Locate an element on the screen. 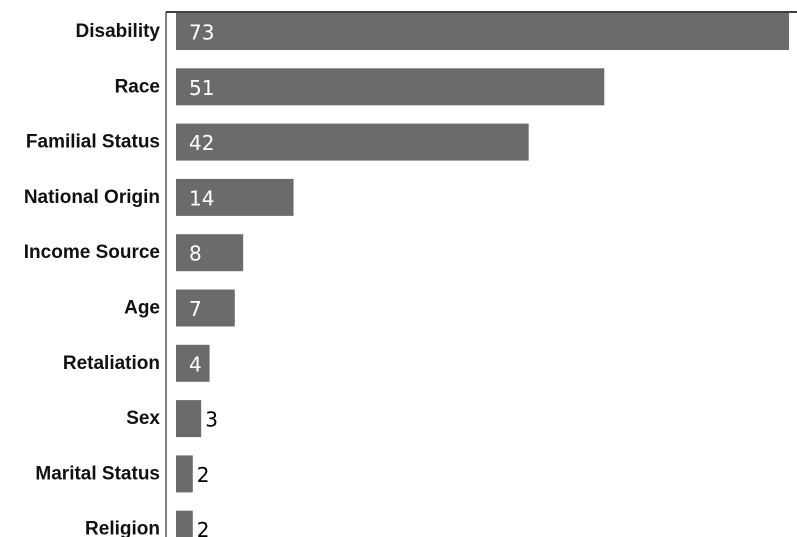 The width and height of the screenshot is (797, 537). bar-familial-status is located at coordinates (352, 142).